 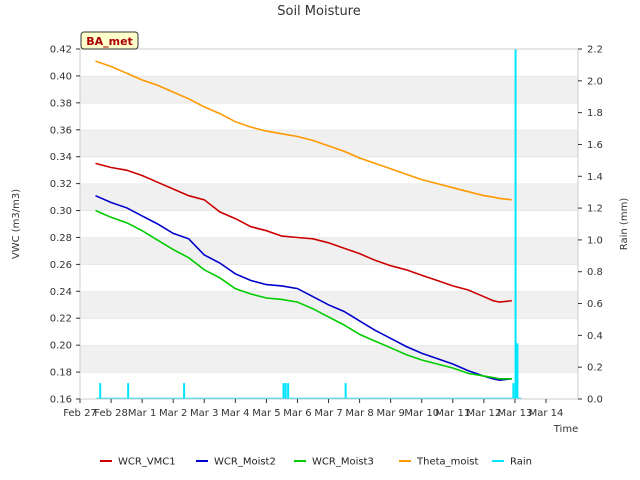 What do you see at coordinates (61, 346) in the screenshot?
I see `y-tick-label: 0.20` at bounding box center [61, 346].